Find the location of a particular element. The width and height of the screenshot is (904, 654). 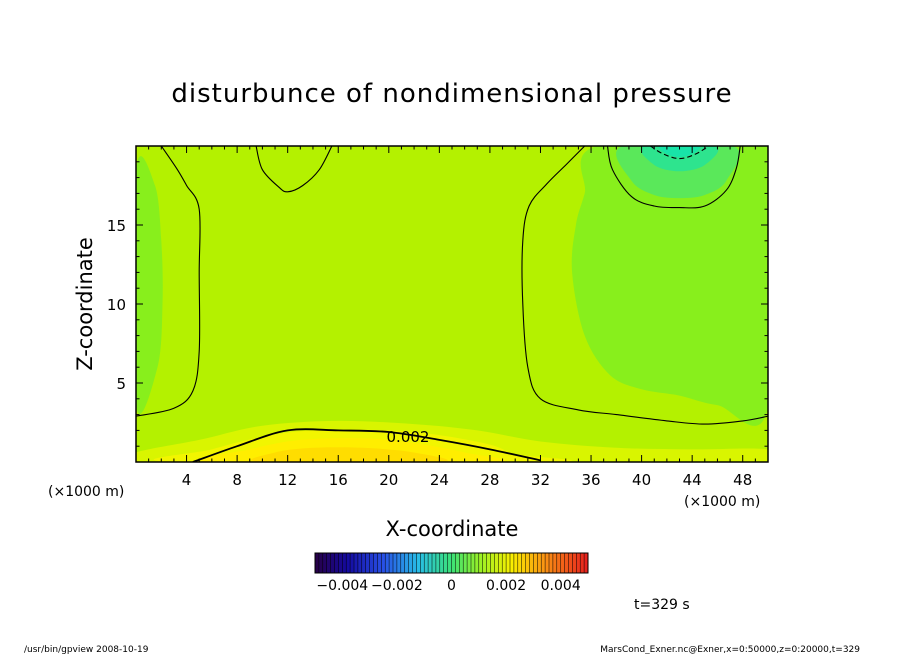

contour-label: 0.002 is located at coordinates (408, 437).